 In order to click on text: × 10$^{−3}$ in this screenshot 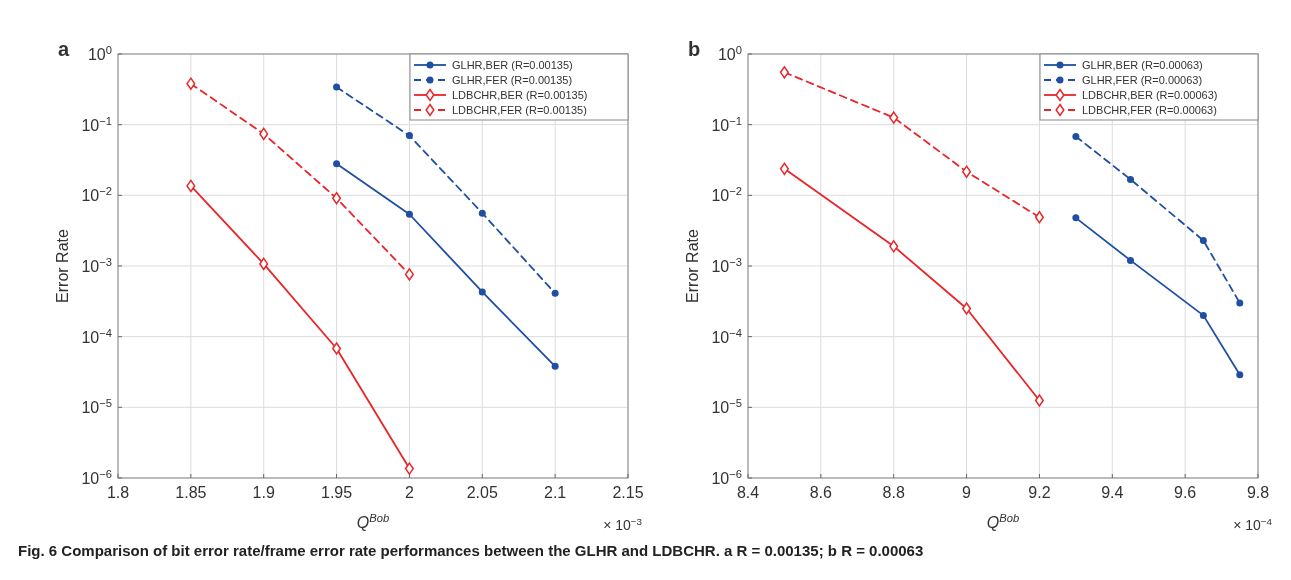, I will do `click(623, 524)`.